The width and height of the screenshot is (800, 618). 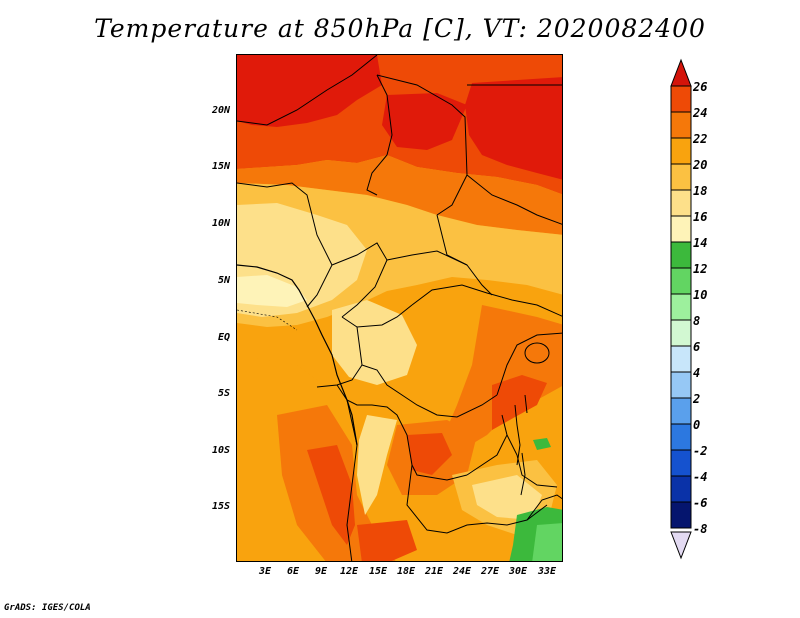 I want to click on band-16-angola-highland, so click(x=377, y=465).